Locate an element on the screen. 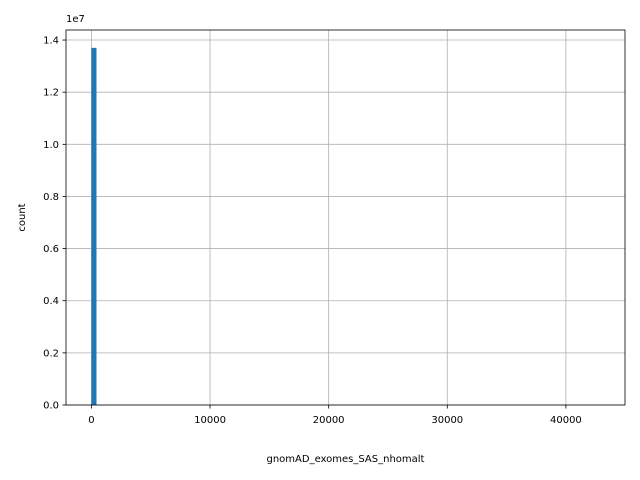 Image resolution: width=640 pixels, height=480 pixels. y-tick-label: 0.4 is located at coordinates (51, 301).